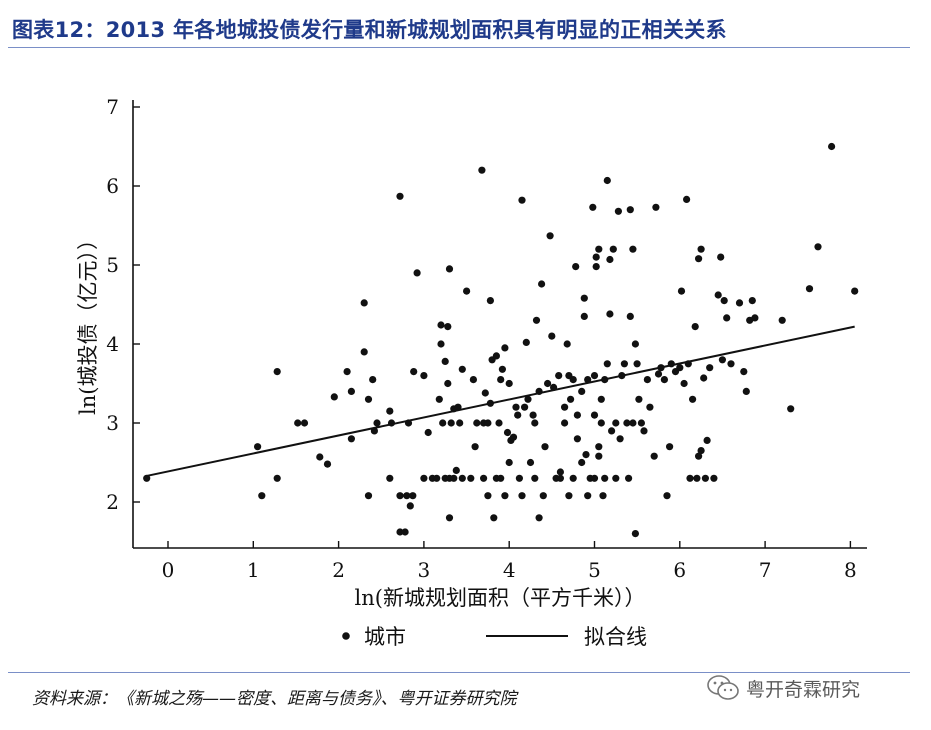 The width and height of the screenshot is (931, 730). What do you see at coordinates (168, 570) in the screenshot?
I see `x-tick-label-0: 0` at bounding box center [168, 570].